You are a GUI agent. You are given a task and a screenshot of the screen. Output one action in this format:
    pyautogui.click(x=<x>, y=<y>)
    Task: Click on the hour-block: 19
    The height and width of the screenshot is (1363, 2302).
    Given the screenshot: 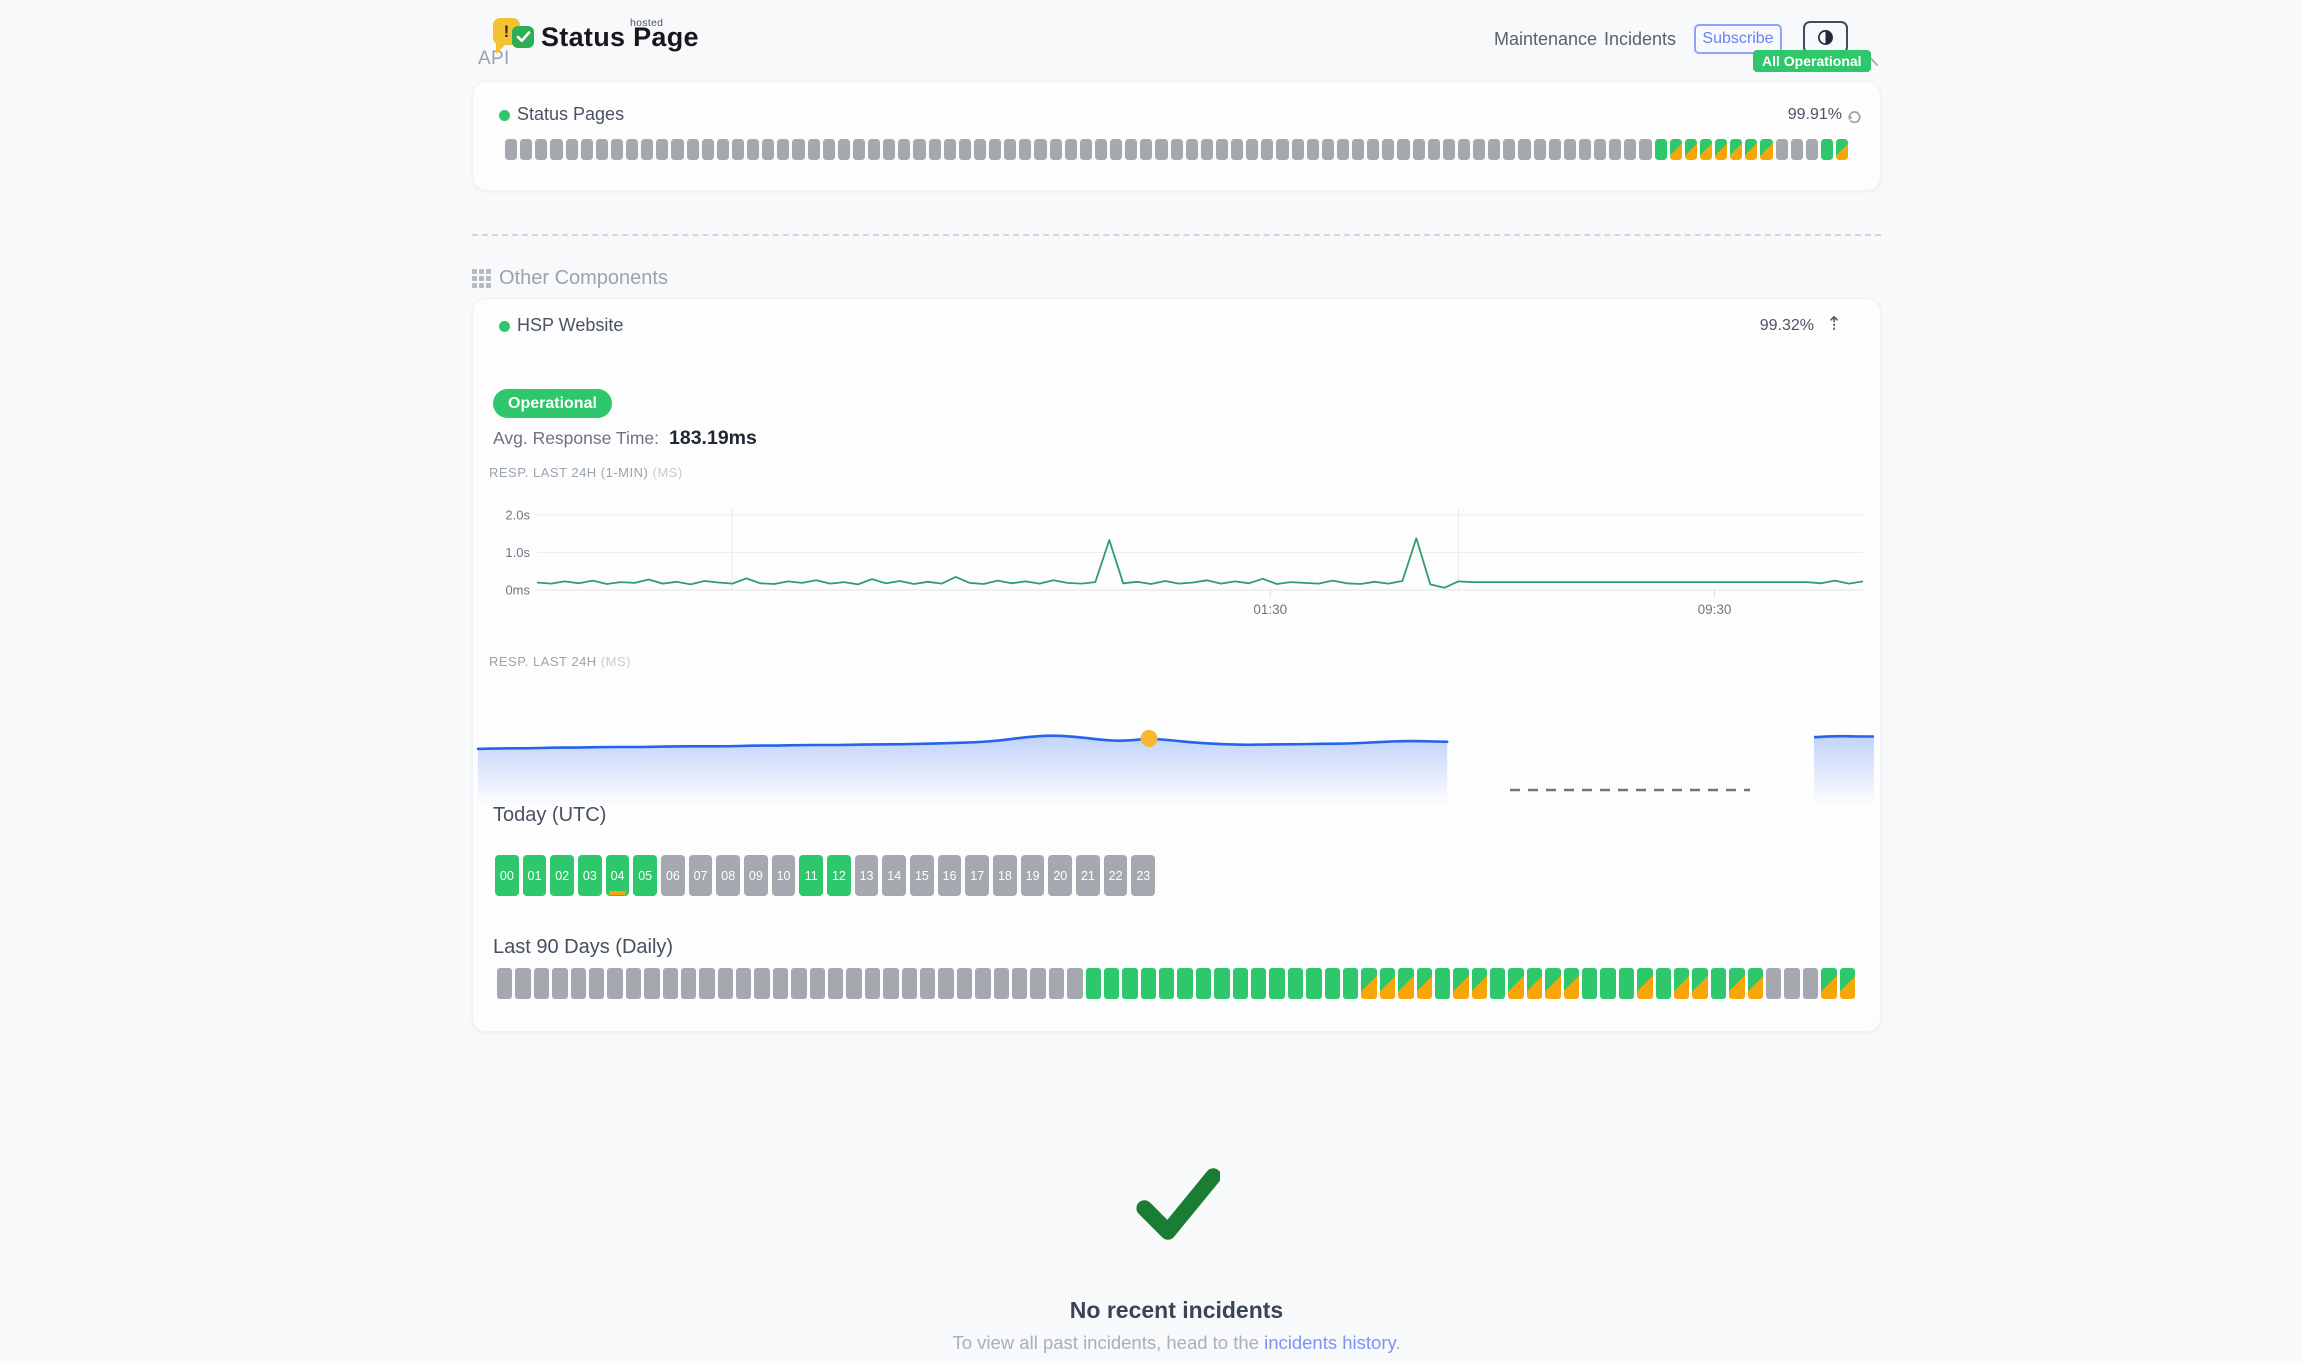 What is the action you would take?
    pyautogui.click(x=1032, y=875)
    